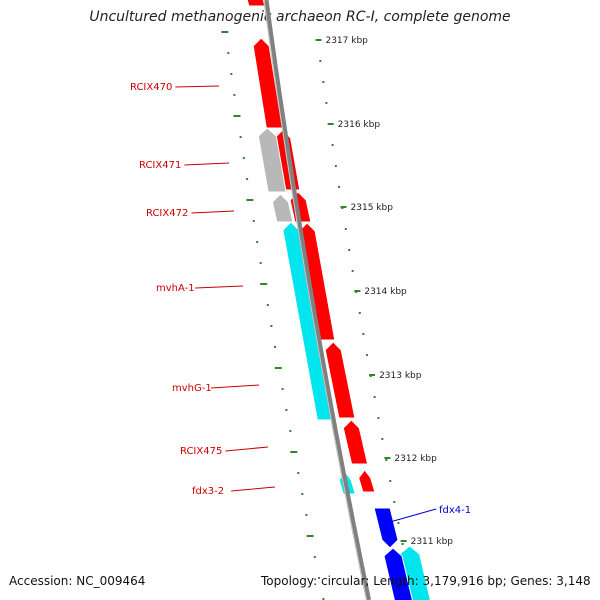  Describe the element at coordinates (455, 510) in the screenshot. I see `gene-label: fdx4-1` at that location.